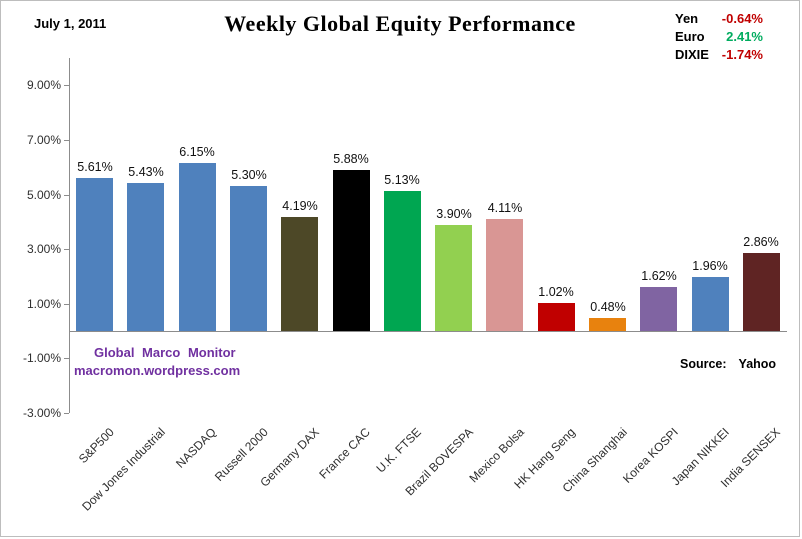 Image resolution: width=802 pixels, height=539 pixels. Describe the element at coordinates (742, 54) in the screenshot. I see `fx-change-value: -1.74%` at that location.